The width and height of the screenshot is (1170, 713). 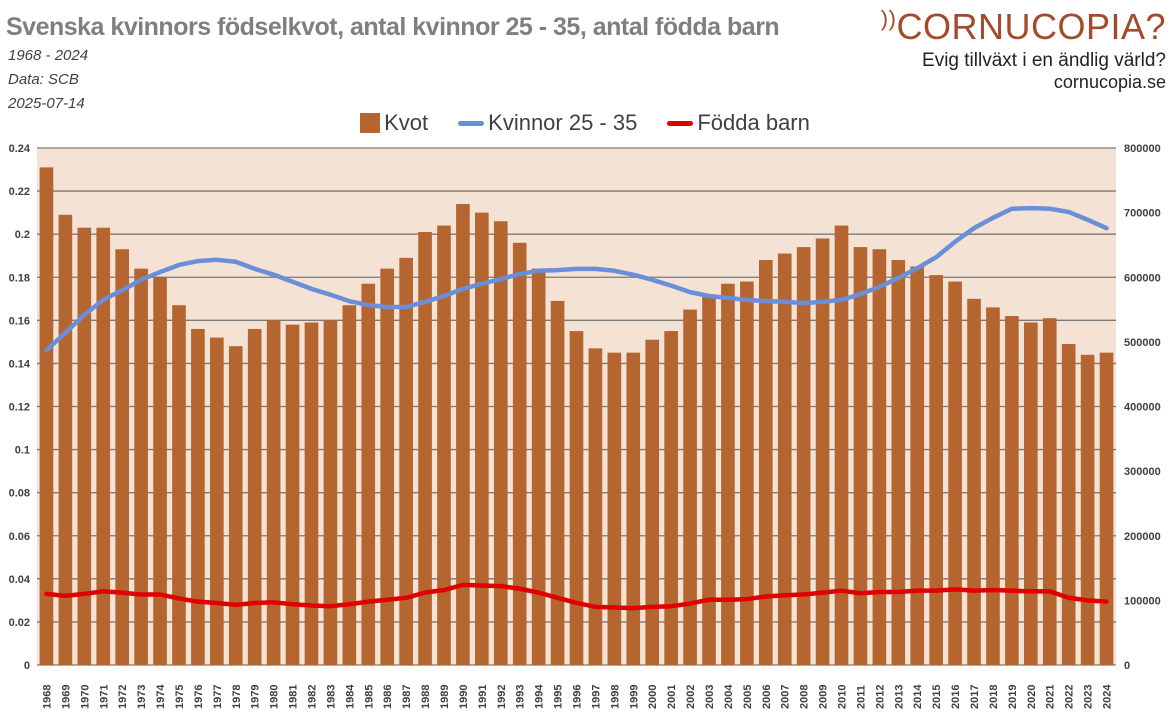 I want to click on legend-swatch-red, so click(x=680, y=123).